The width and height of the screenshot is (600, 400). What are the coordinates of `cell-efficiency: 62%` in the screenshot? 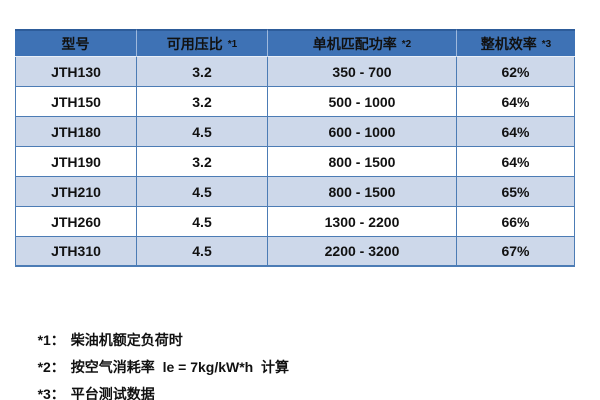 It's located at (516, 72).